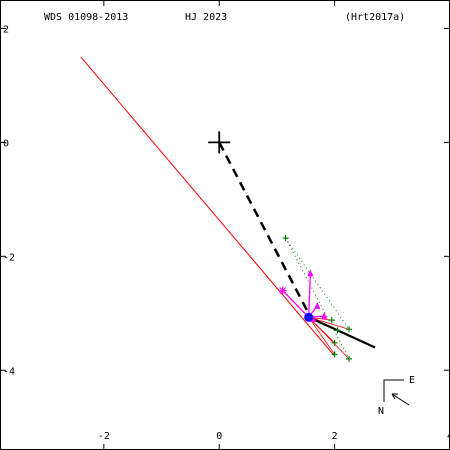  I want to click on header-designation: WDS 01098-2013, so click(86, 17).